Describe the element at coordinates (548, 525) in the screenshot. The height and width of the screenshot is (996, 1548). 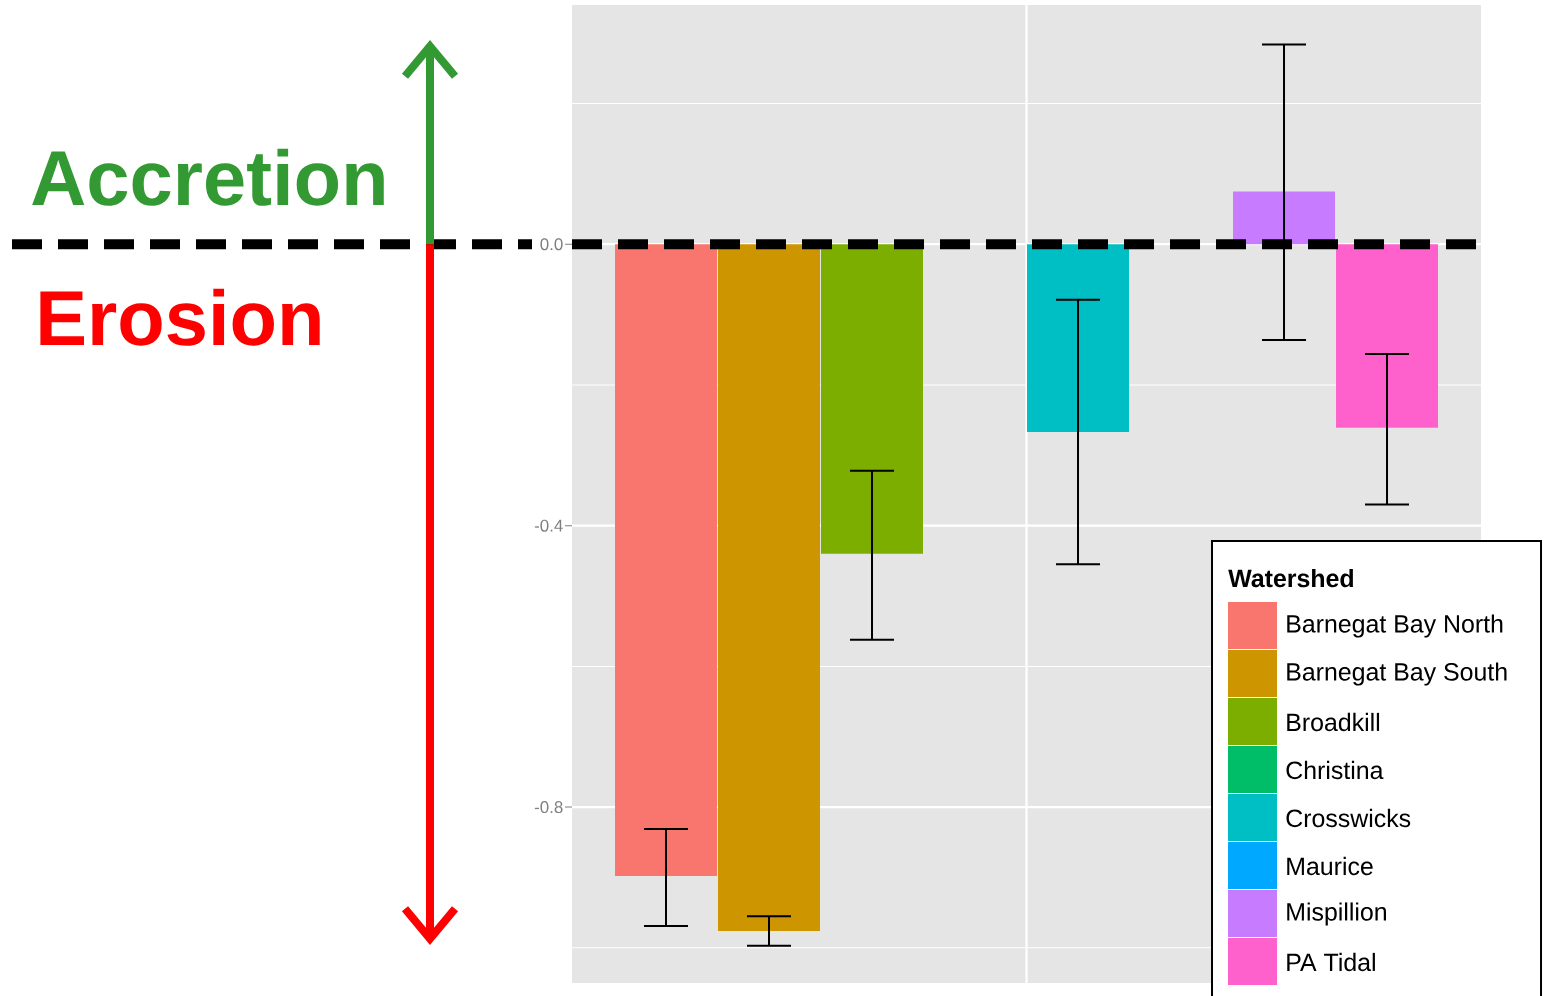
I see `y-tick-label: -0.4` at that location.